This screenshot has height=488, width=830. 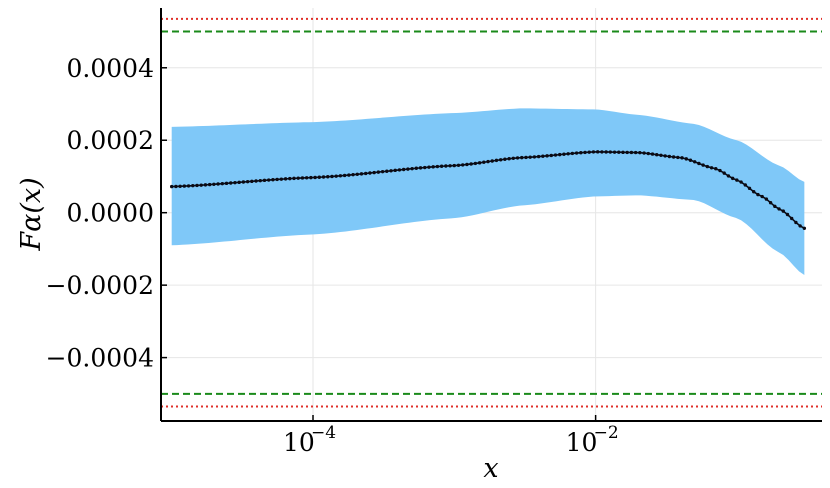 I want to click on y-tick-label: −0.0004, so click(x=100, y=358).